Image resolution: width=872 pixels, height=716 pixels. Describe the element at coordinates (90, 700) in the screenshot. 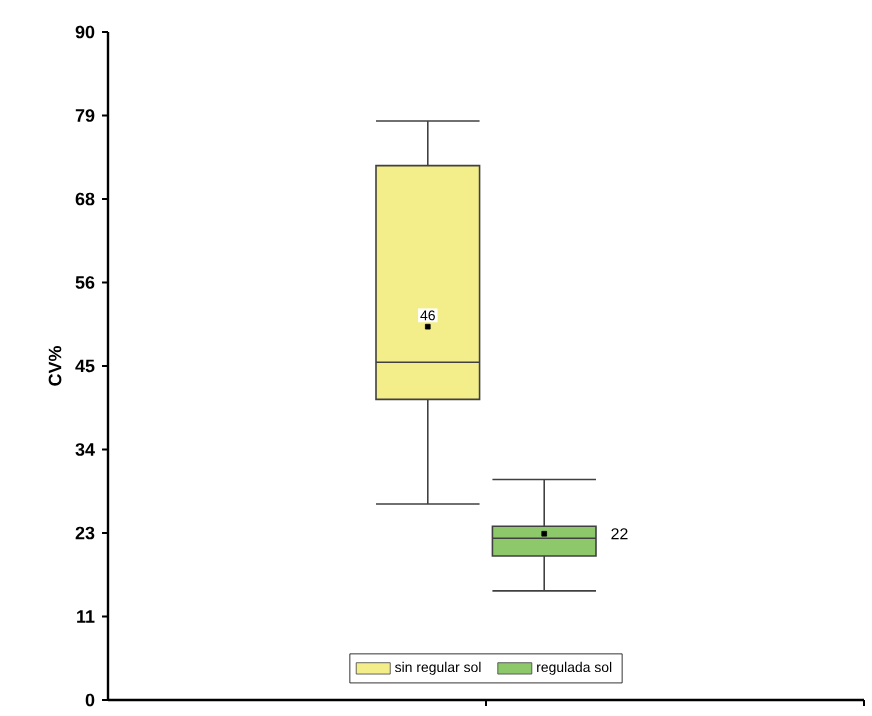

I see `y-tick-label: 0` at that location.